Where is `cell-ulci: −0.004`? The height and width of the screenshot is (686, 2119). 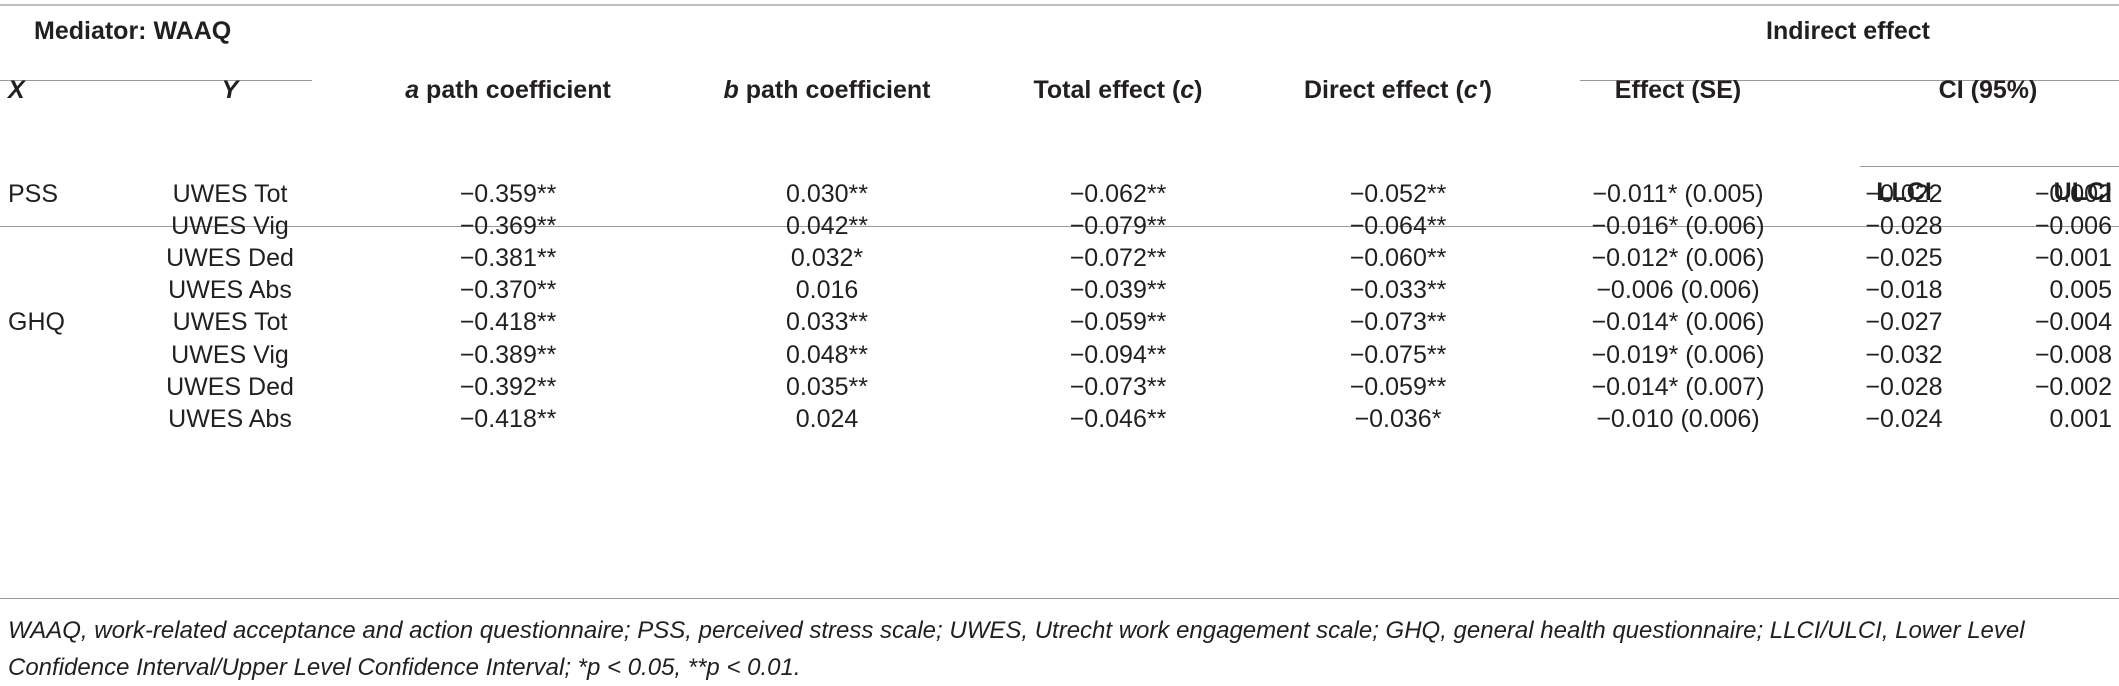 cell-ulci: −0.004 is located at coordinates (2073, 322).